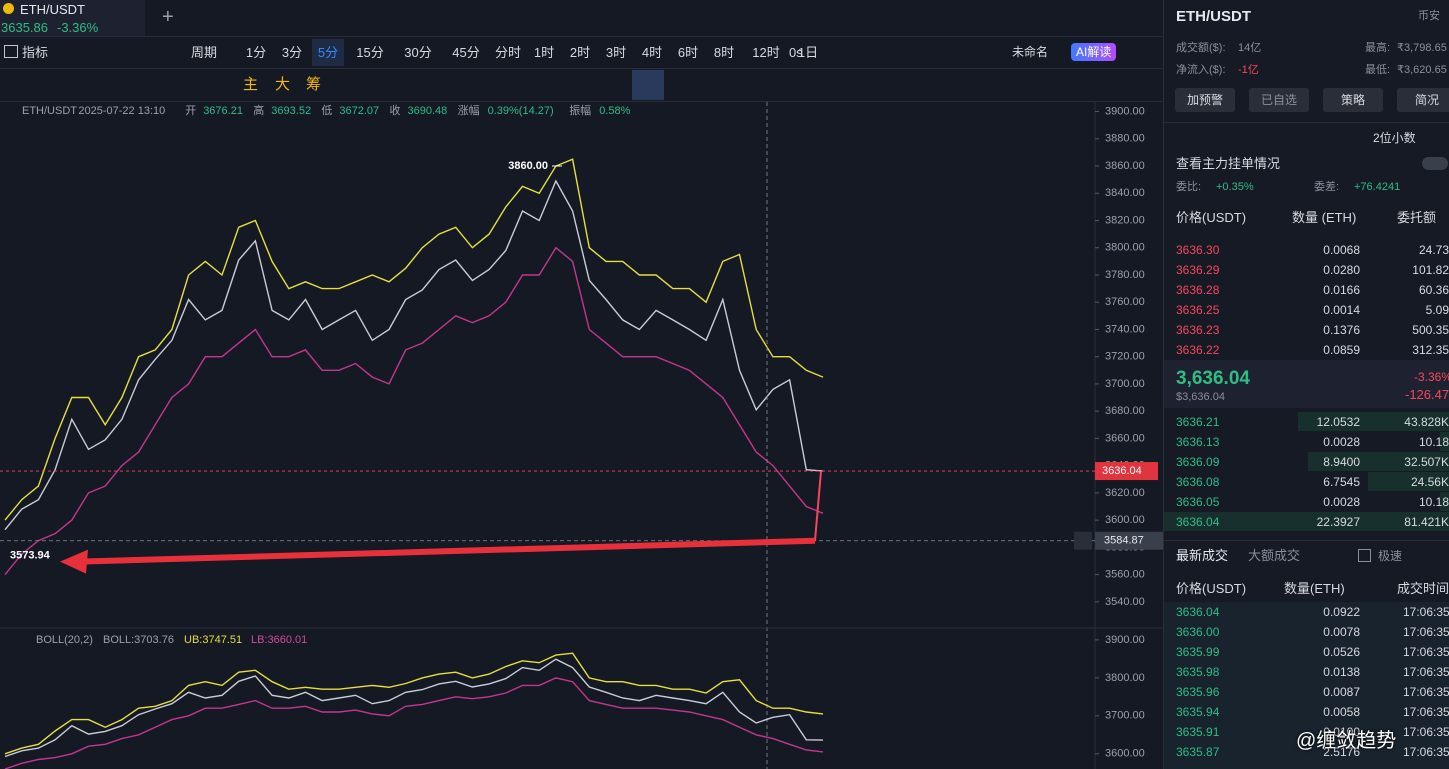 The image size is (1449, 769). Describe the element at coordinates (1125, 493) in the screenshot. I see `y-tick-label: 3620.00` at that location.